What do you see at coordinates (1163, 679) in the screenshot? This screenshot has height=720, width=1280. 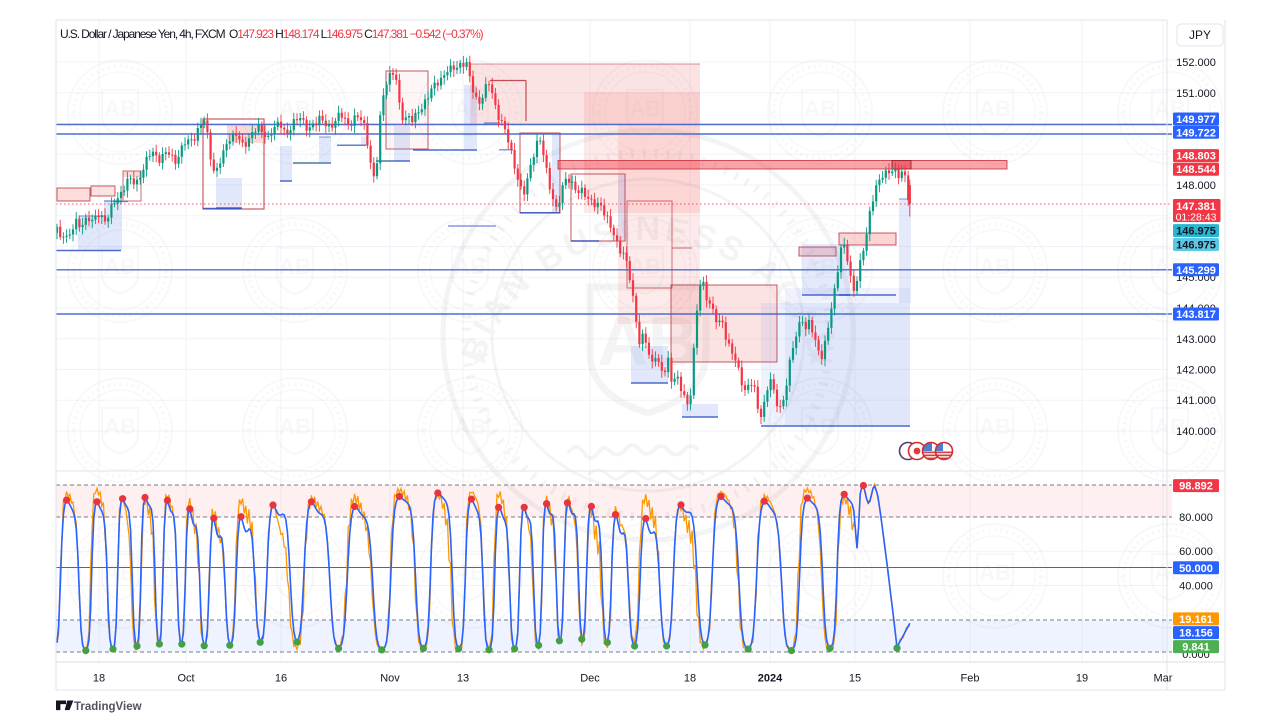 I see `svg-text: Mar` at bounding box center [1163, 679].